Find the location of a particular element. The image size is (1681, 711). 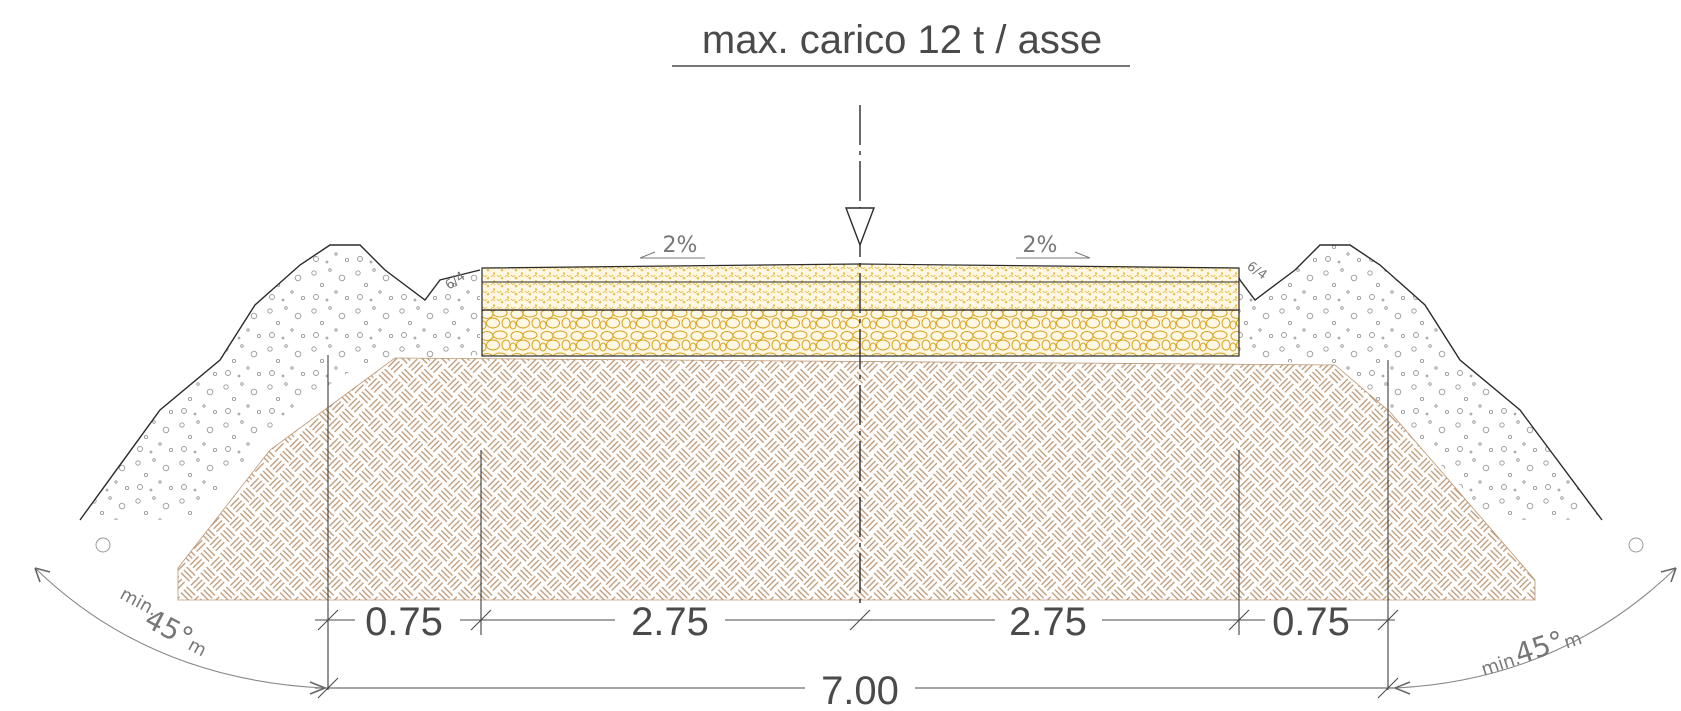

right-embankment is located at coordinates (1418, 382).